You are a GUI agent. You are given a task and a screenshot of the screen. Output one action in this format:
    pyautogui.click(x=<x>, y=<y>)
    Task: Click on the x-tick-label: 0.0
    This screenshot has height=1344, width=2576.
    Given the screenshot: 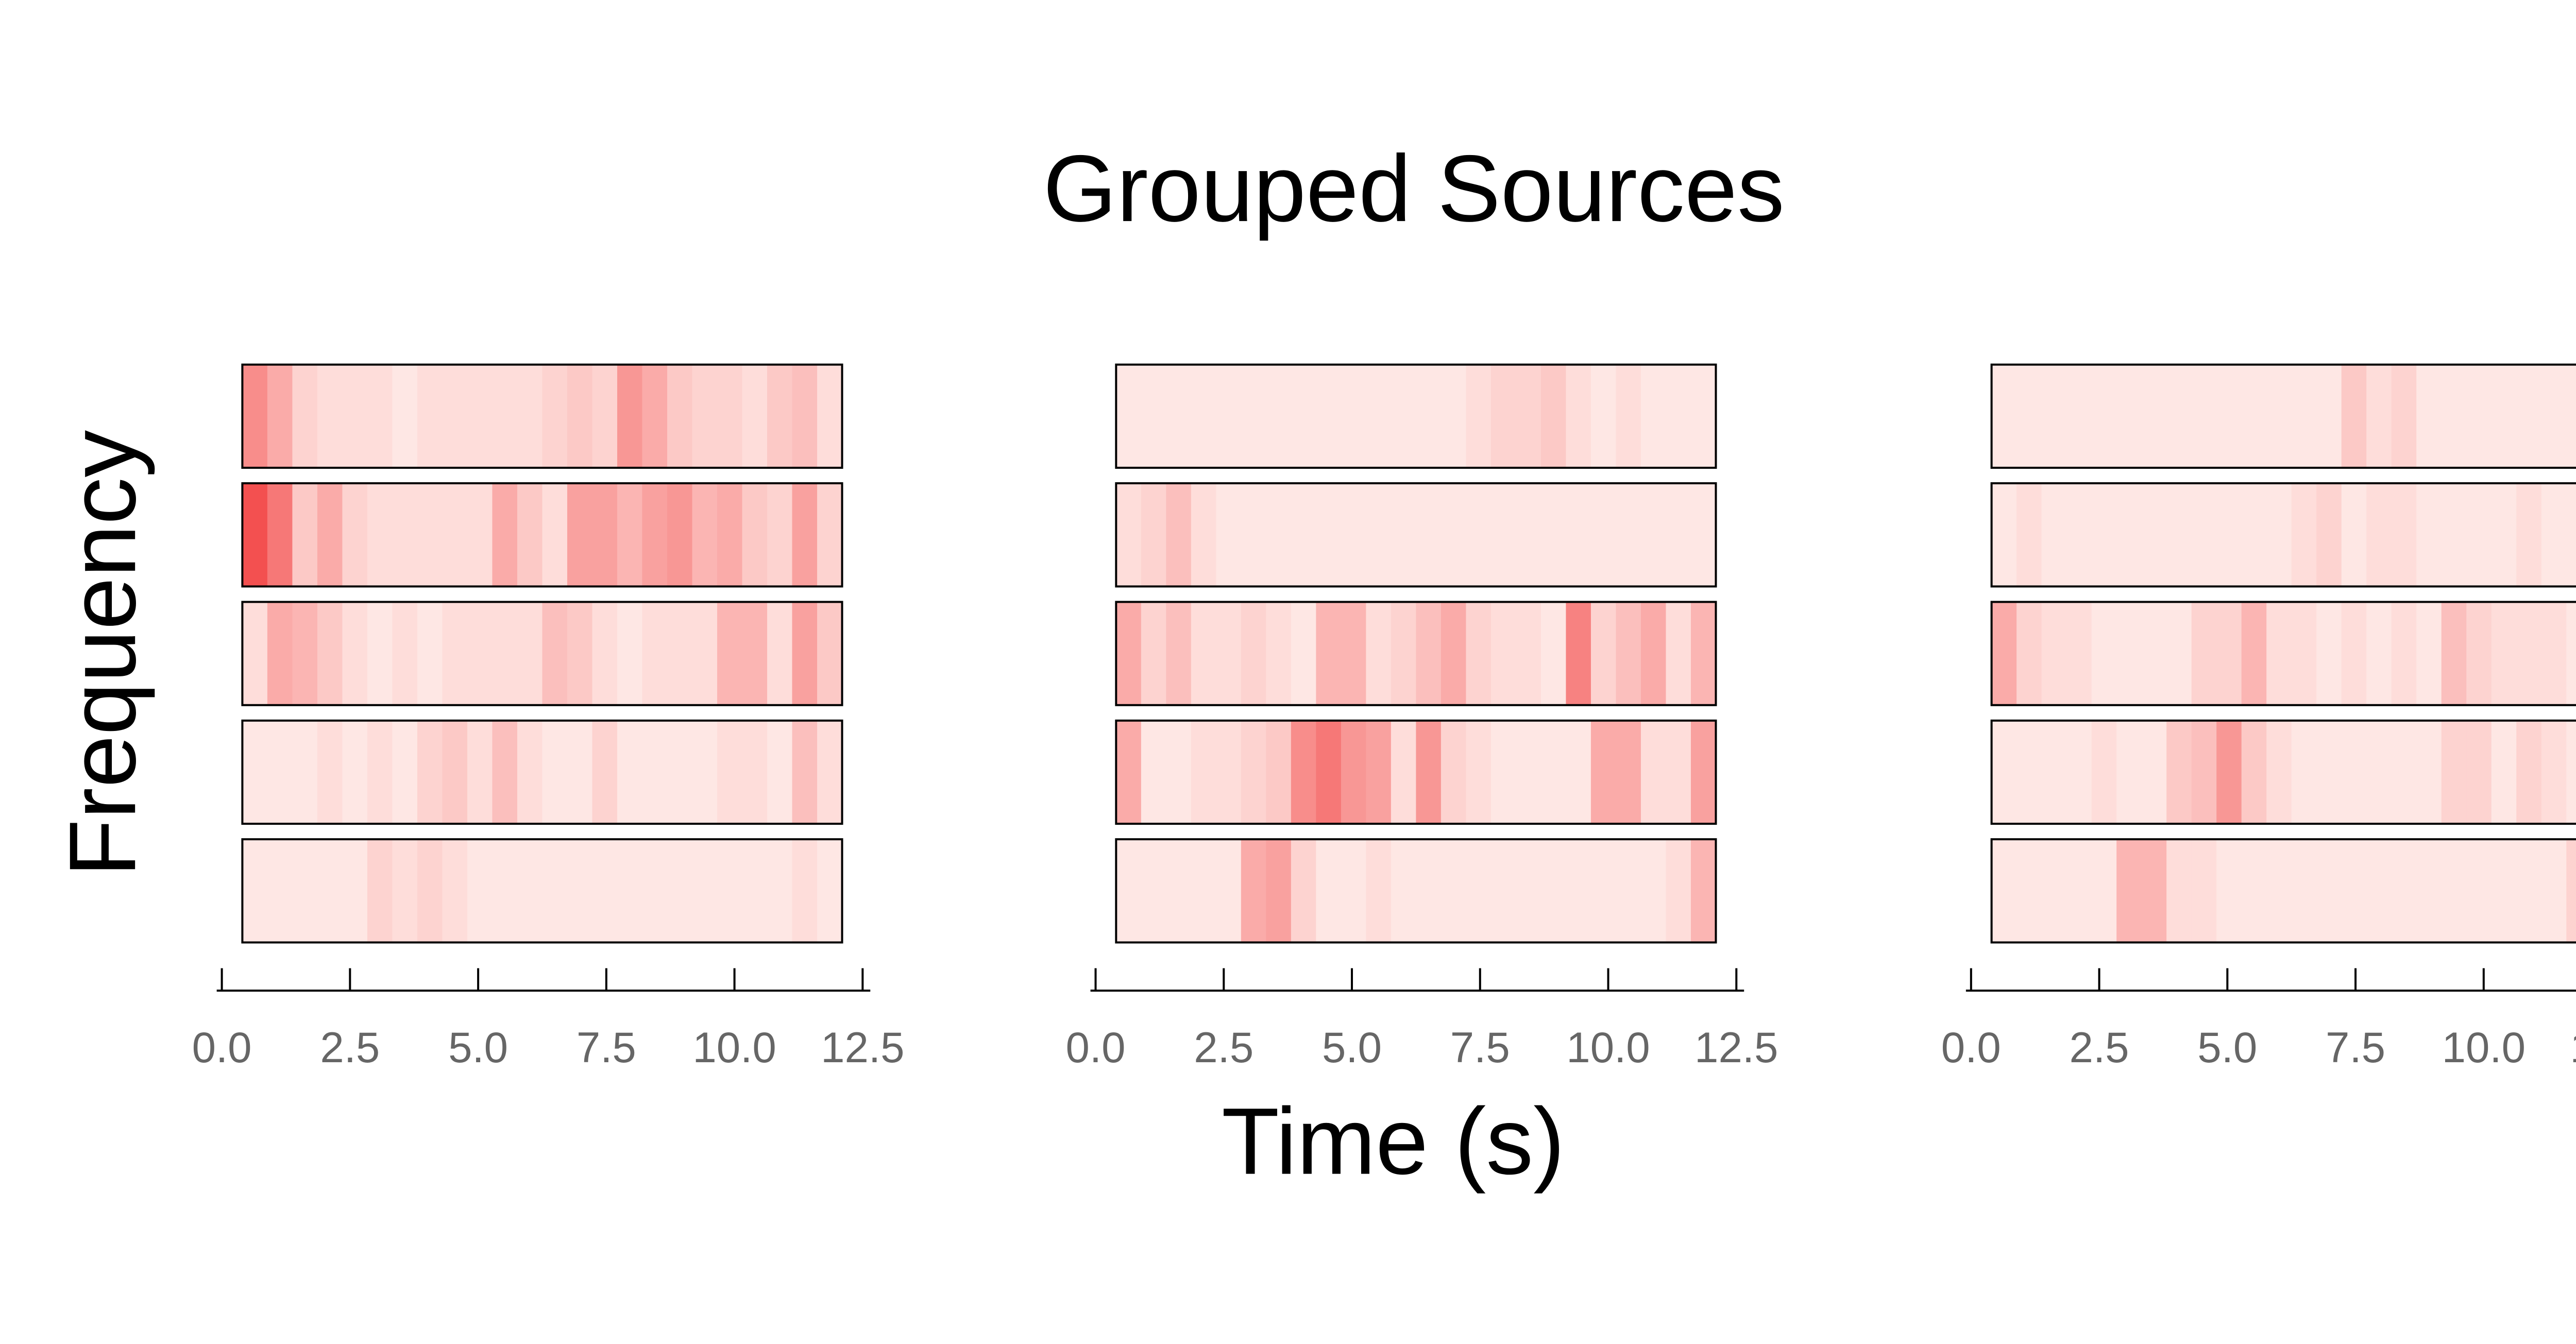 What is the action you would take?
    pyautogui.click(x=1096, y=1047)
    